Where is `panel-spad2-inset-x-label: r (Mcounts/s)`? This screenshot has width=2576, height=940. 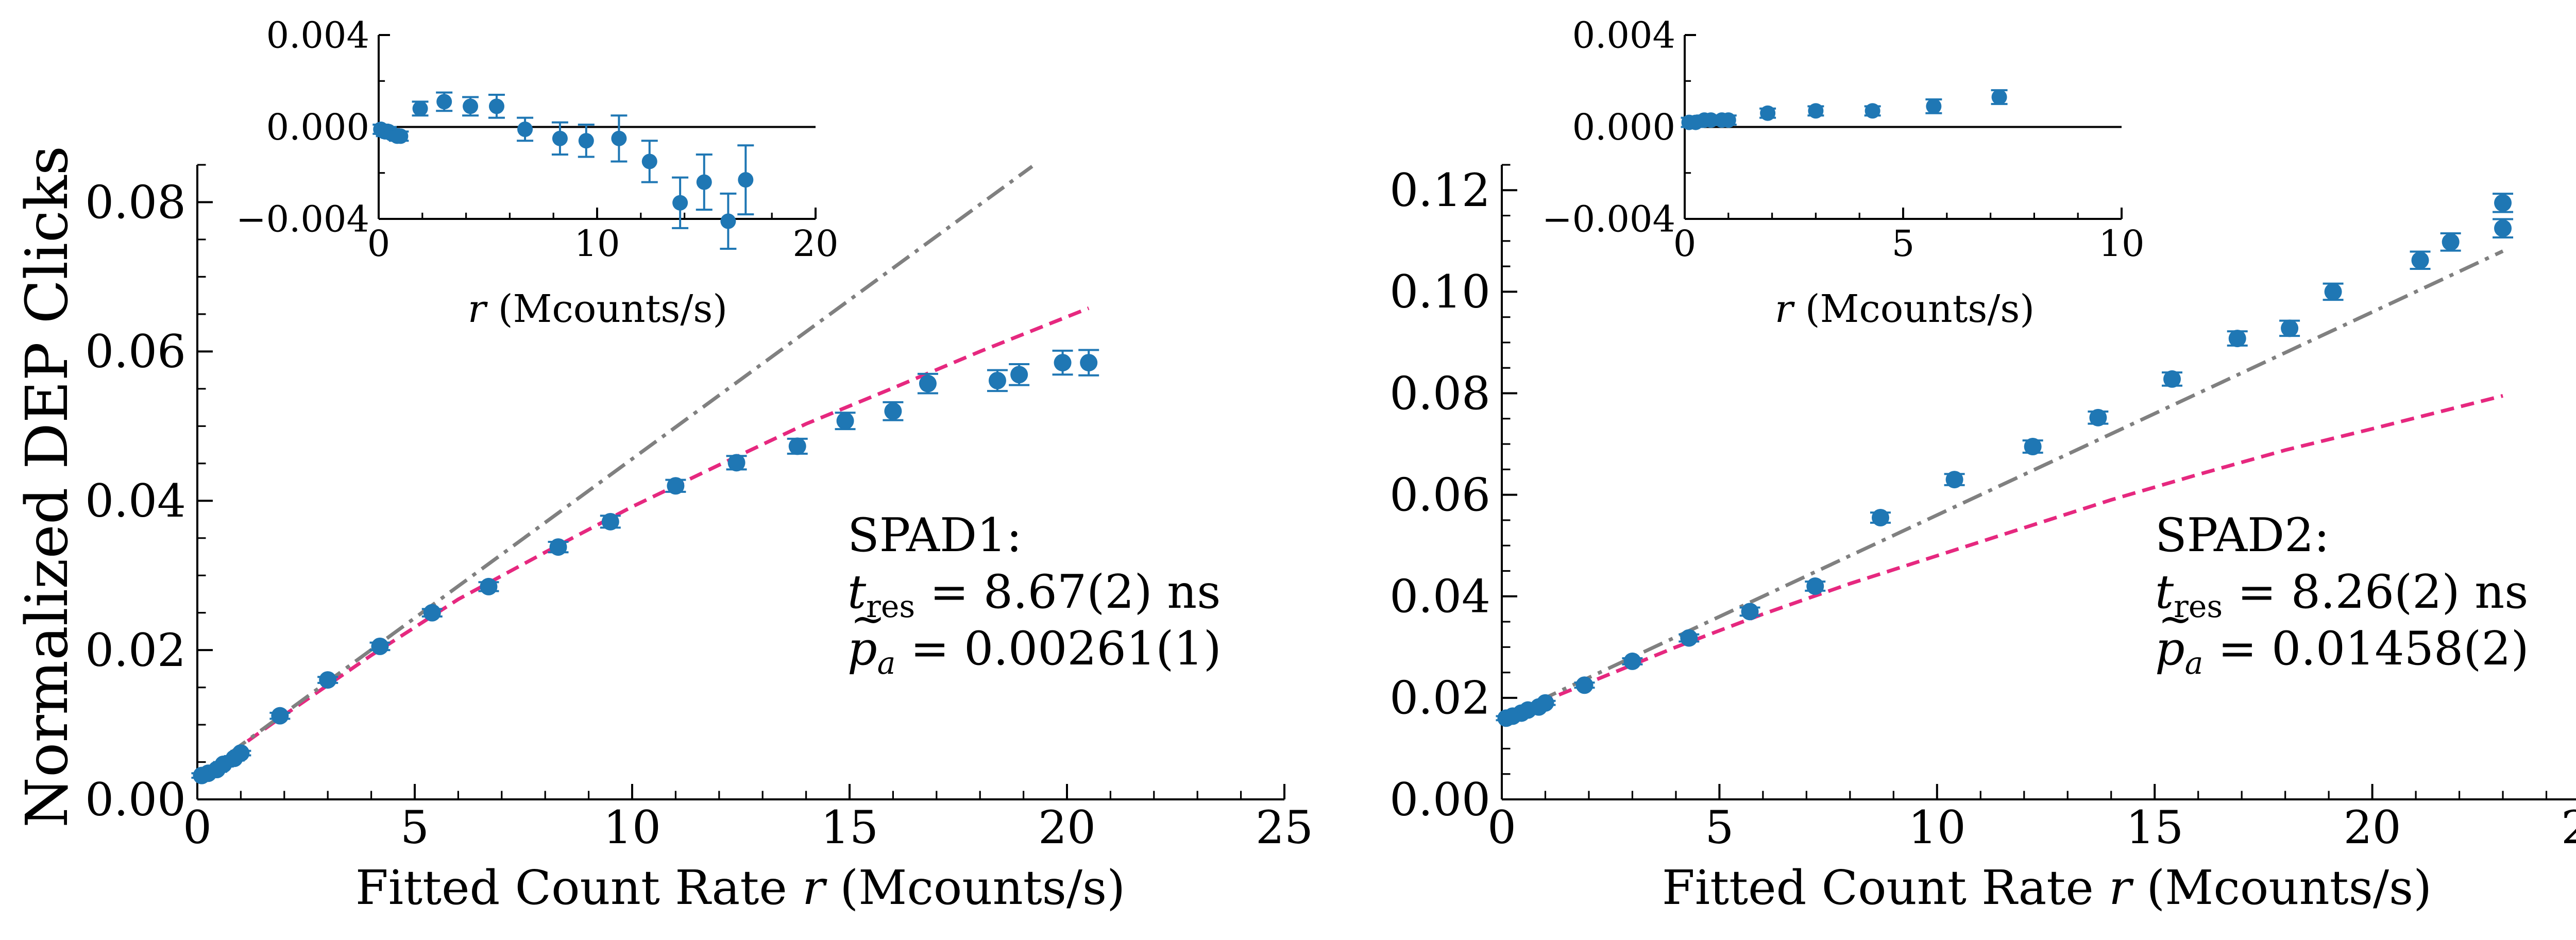
panel-spad2-inset-x-label: r (Mcounts/s) is located at coordinates (1905, 309).